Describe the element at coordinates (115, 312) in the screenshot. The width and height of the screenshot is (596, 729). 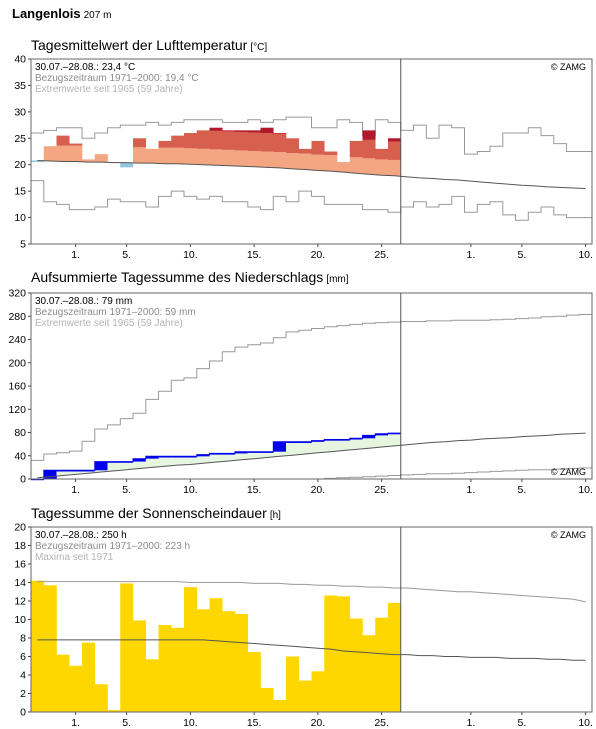
I see `legend-line: Bezugszeitraum 1971–2000: 59 mm` at that location.